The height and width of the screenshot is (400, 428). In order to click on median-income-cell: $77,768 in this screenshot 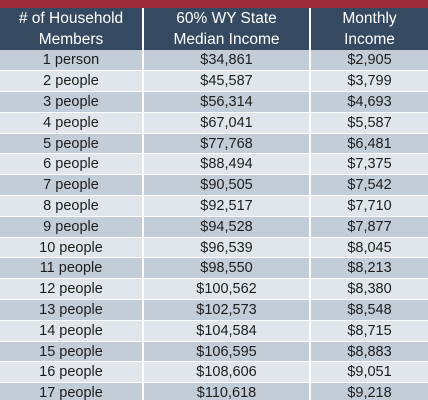, I will do `click(227, 144)`.